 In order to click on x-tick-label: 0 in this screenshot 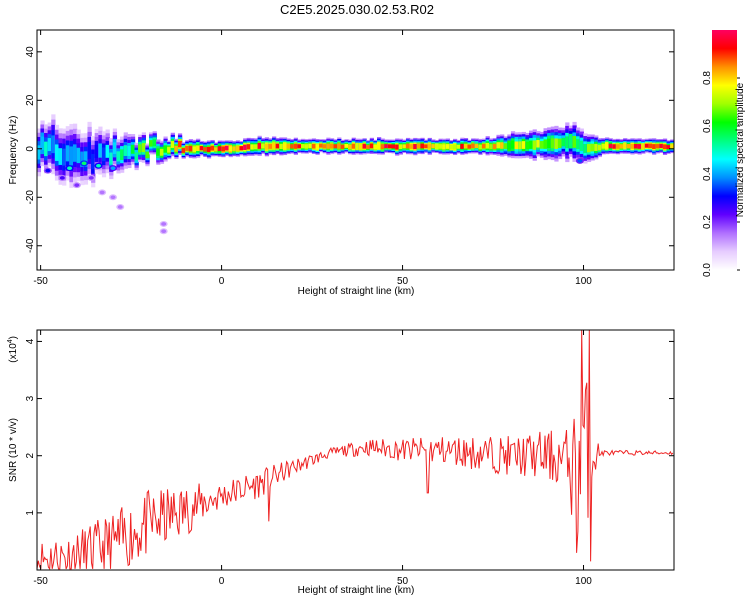, I will do `click(222, 281)`.